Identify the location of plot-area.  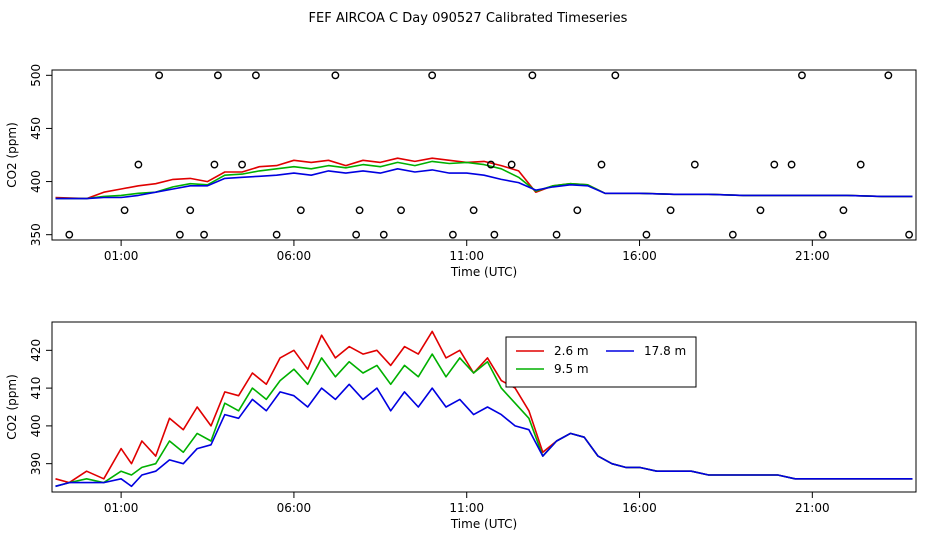
(484, 178).